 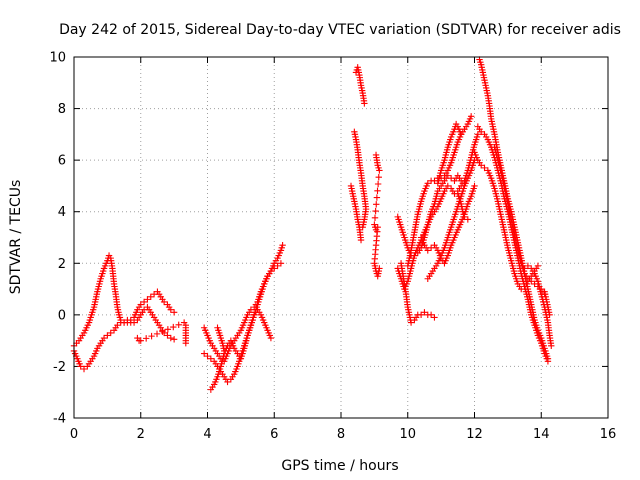 What do you see at coordinates (356, 213) in the screenshot?
I see `series-sat-j` at bounding box center [356, 213].